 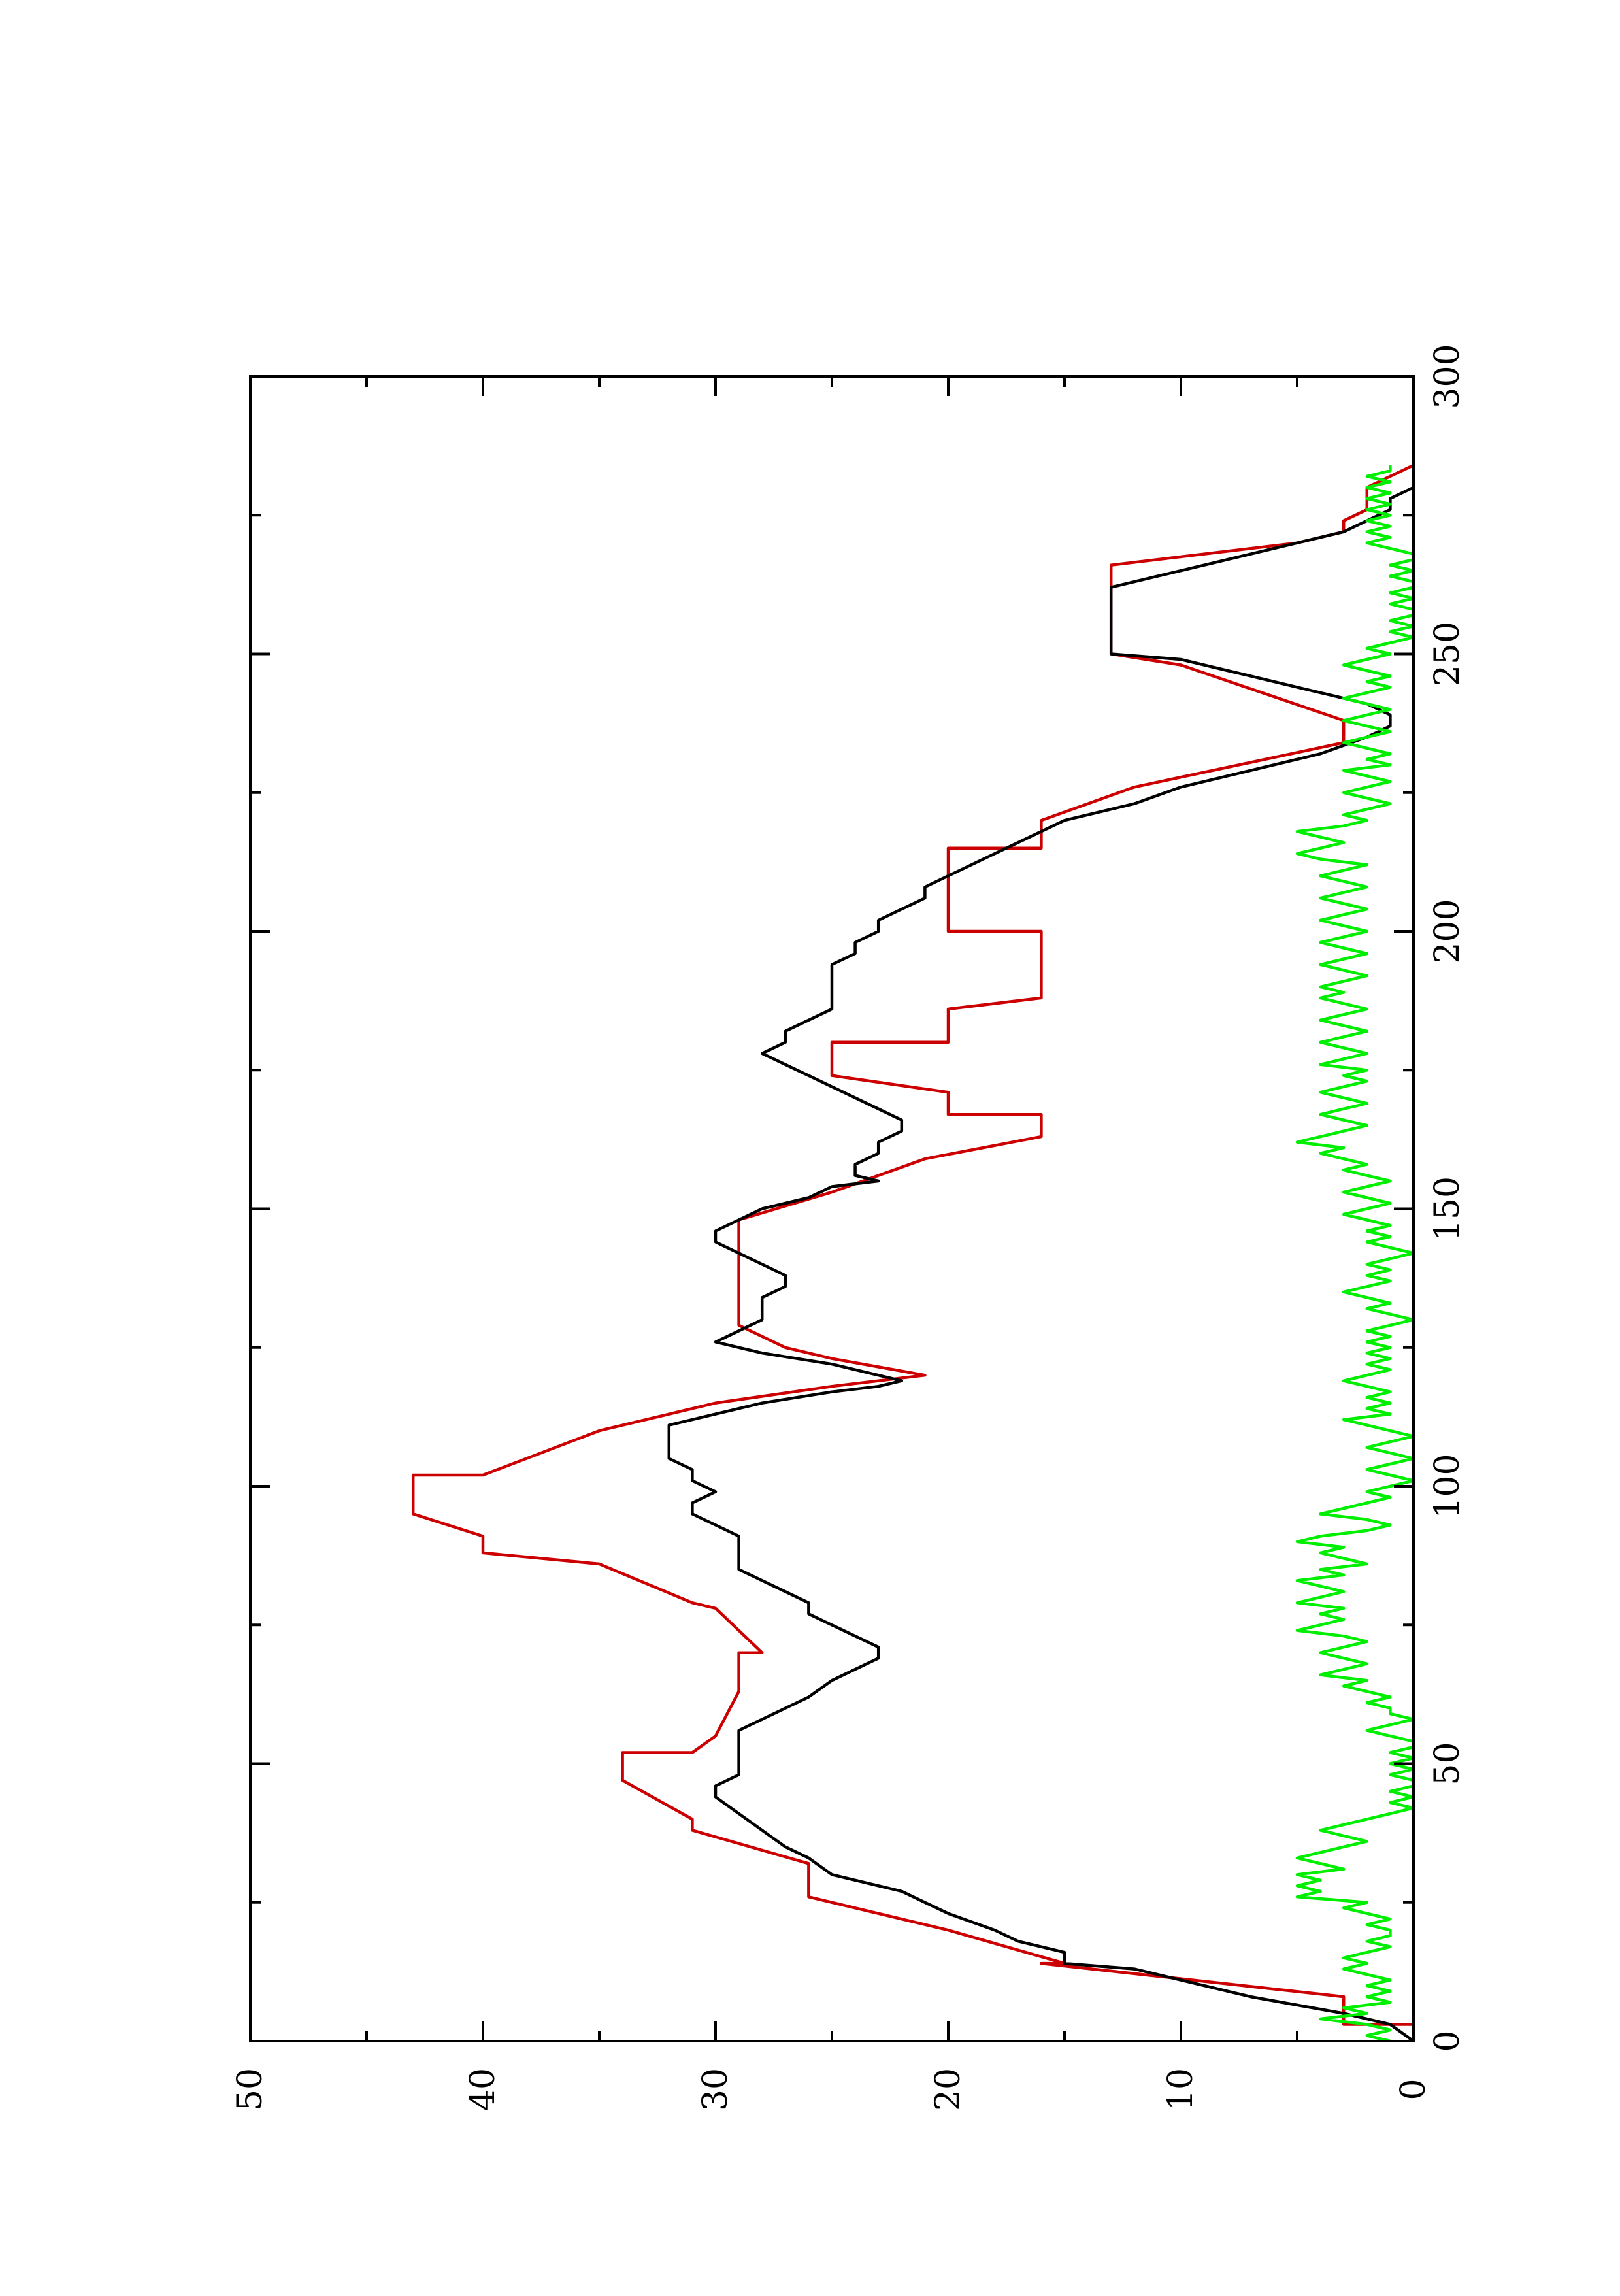 What do you see at coordinates (250, 2089) in the screenshot?
I see `y-tick-label-5: 50` at bounding box center [250, 2089].